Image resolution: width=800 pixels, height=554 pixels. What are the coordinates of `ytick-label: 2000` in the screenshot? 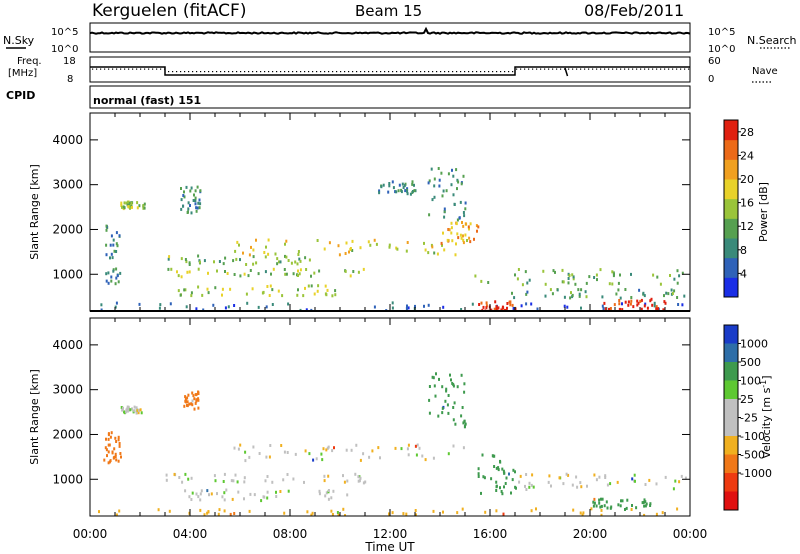 It's located at (67, 229).